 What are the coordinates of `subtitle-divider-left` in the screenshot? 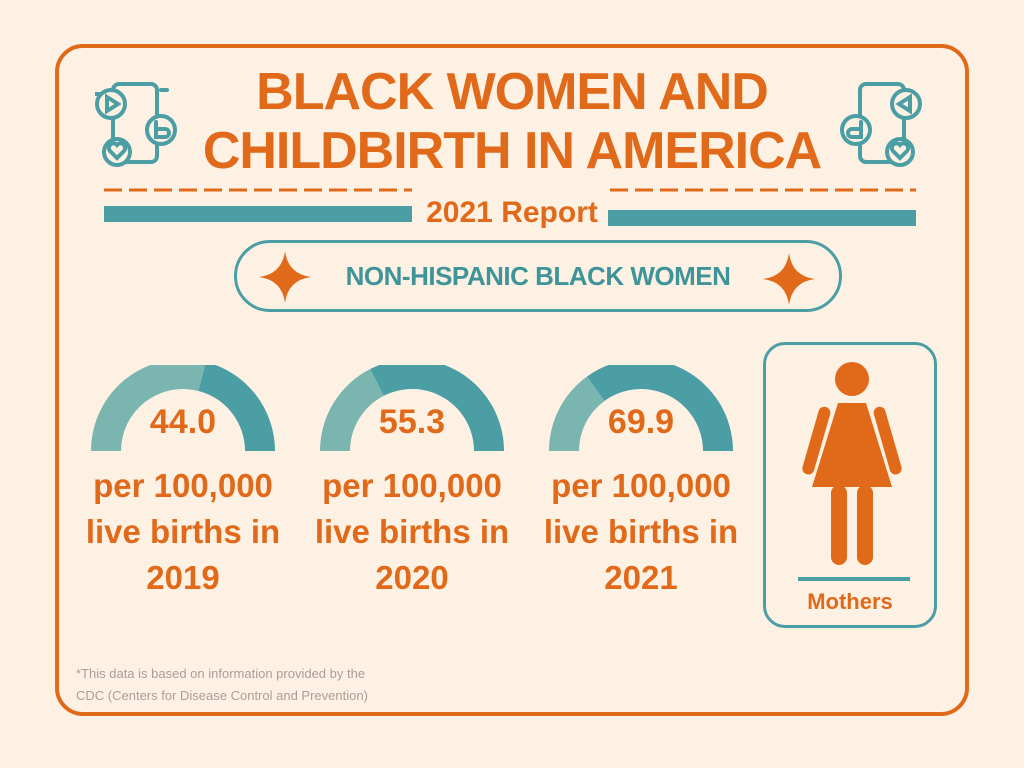 It's located at (258, 205).